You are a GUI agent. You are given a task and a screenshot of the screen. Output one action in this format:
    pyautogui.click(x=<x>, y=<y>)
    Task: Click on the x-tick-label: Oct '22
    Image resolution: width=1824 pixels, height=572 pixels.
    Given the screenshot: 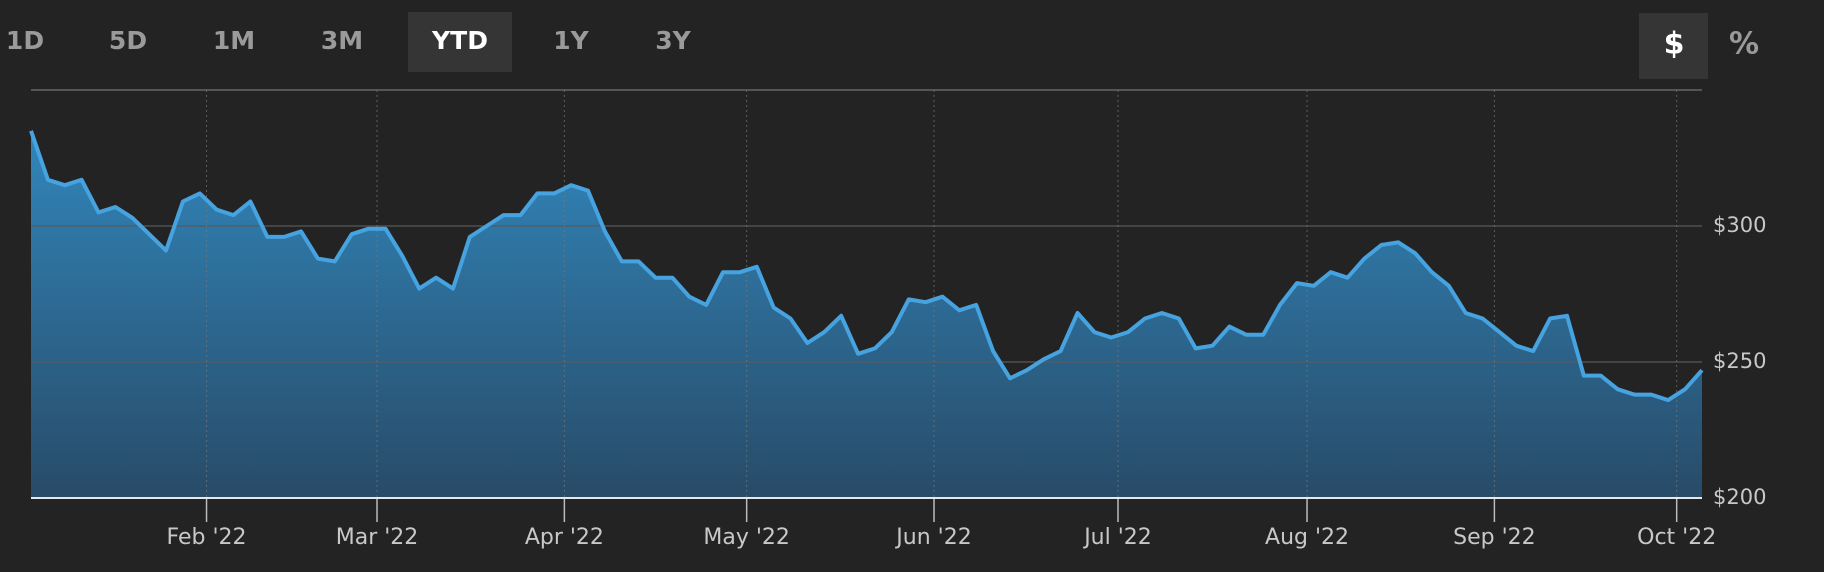 What is the action you would take?
    pyautogui.click(x=1676, y=537)
    